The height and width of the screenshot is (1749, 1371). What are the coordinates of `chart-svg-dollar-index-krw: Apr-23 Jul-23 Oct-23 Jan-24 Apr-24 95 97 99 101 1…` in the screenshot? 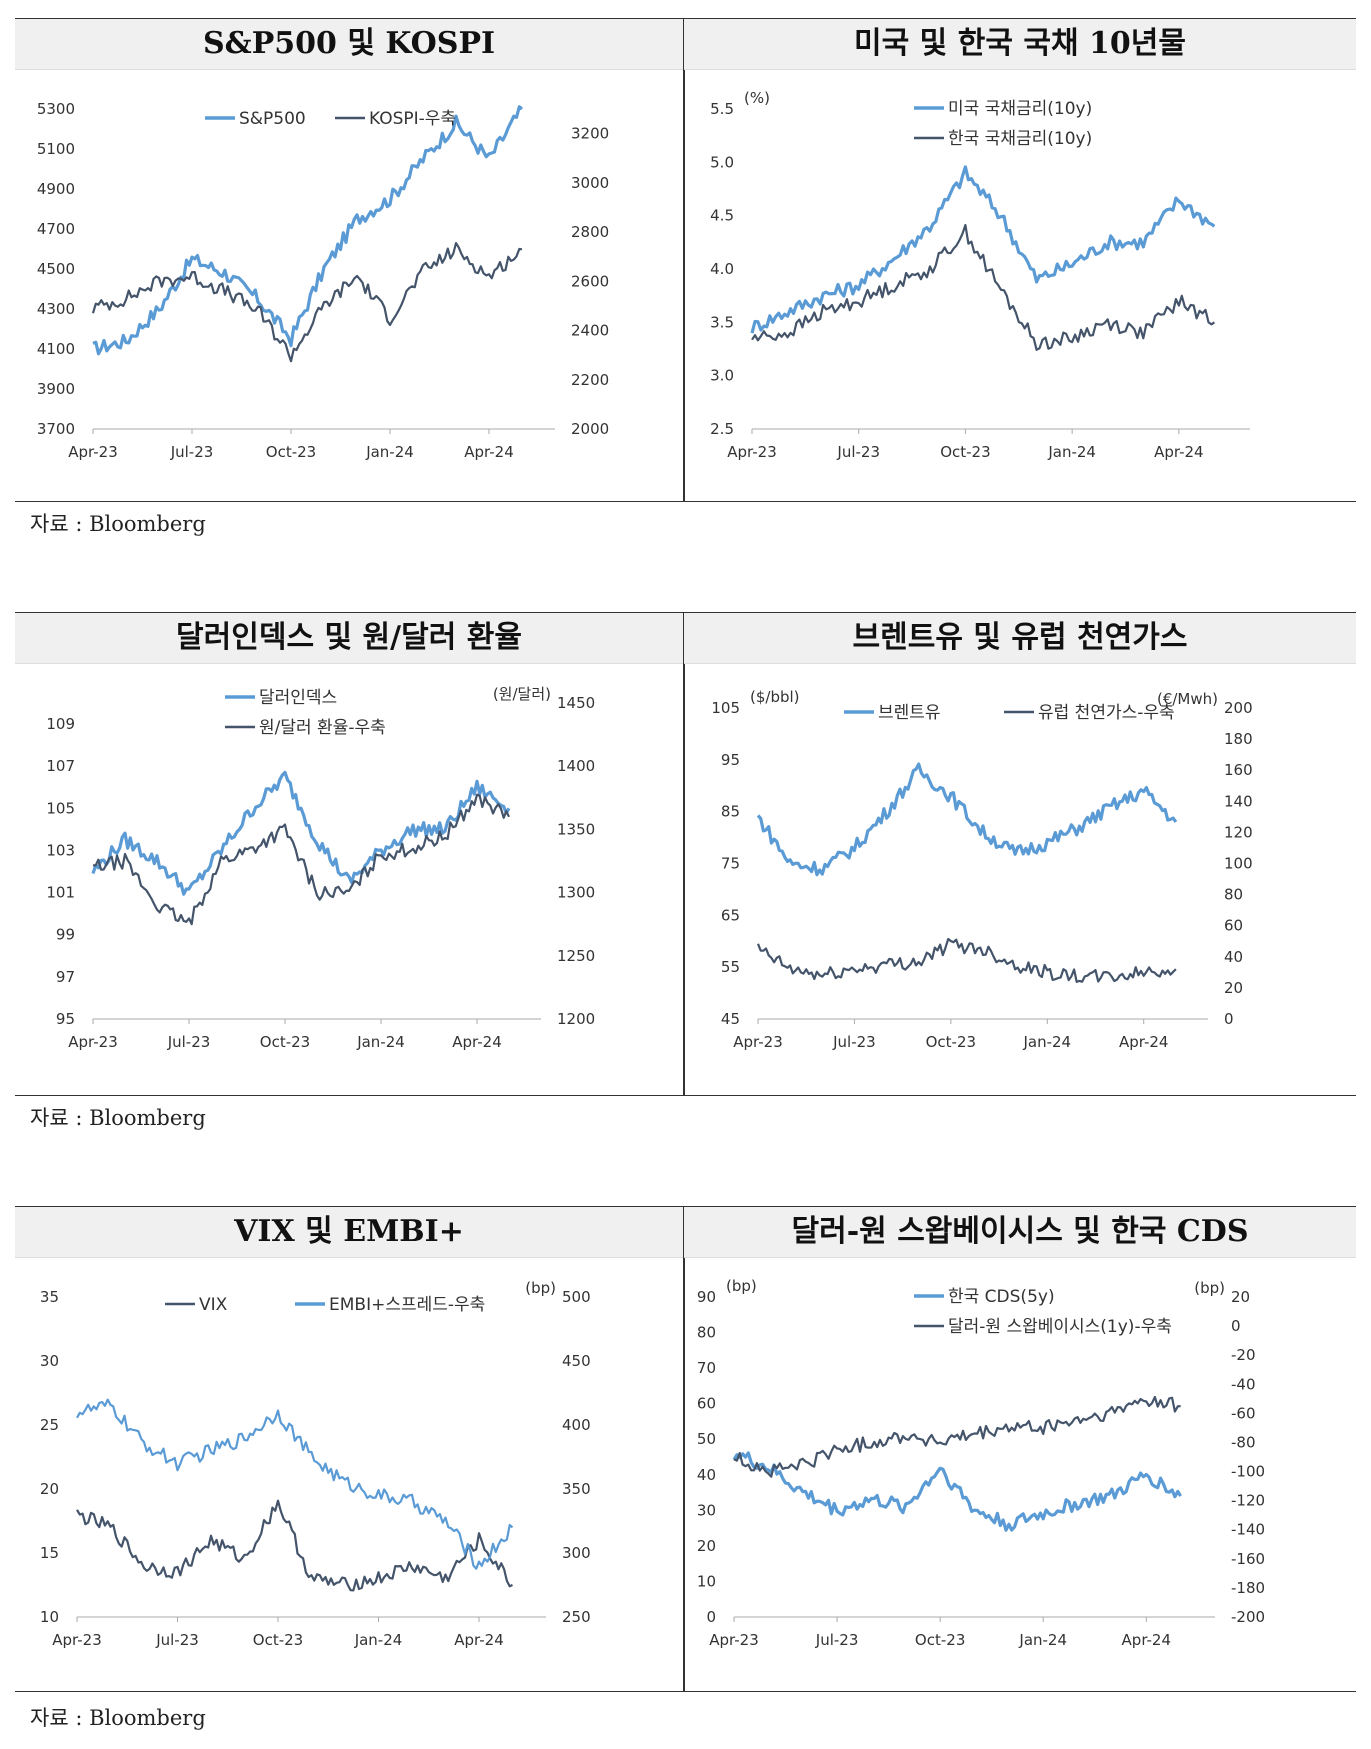 It's located at (320, 868).